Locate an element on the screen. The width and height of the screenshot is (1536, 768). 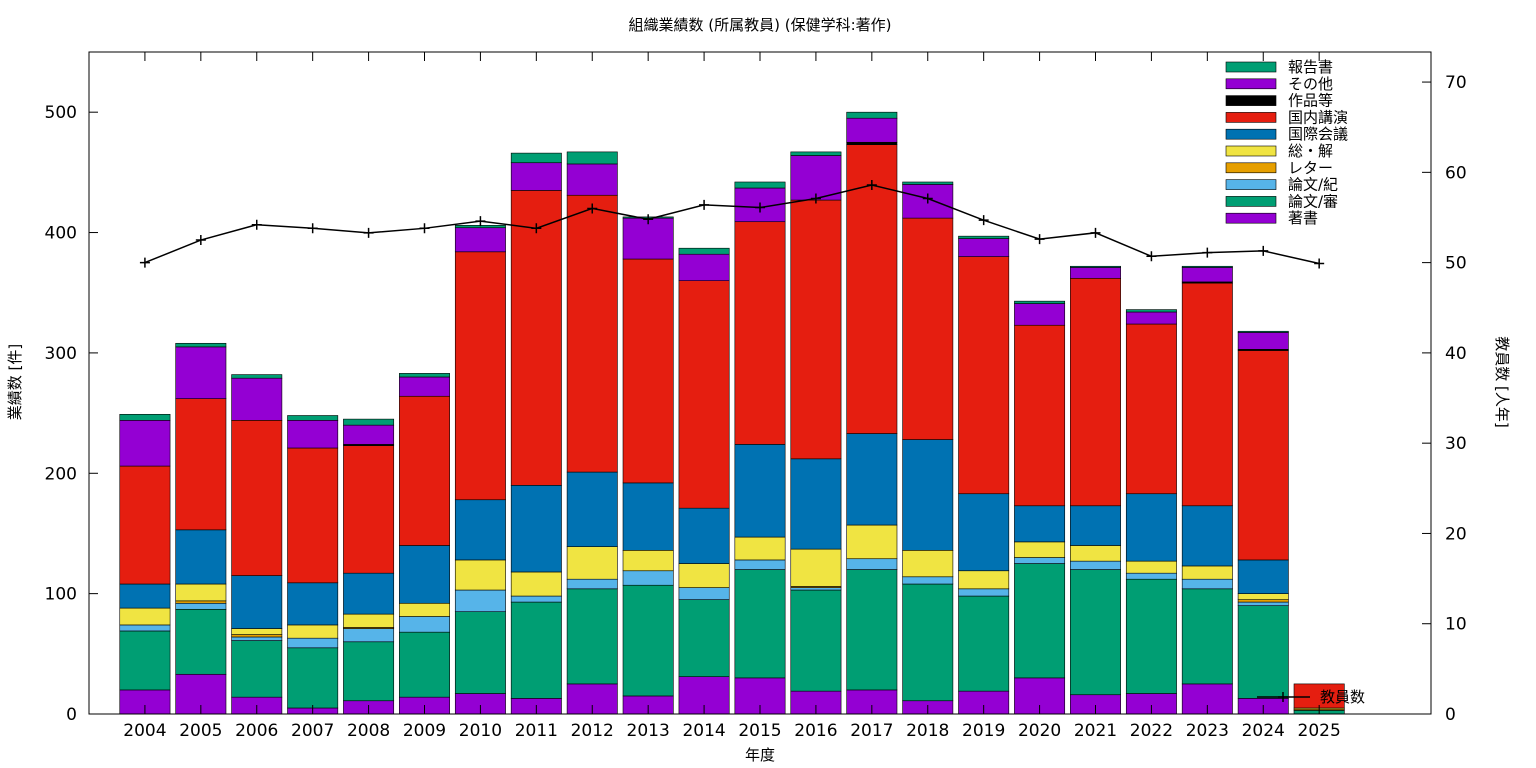
legend-line-marker is located at coordinates (1283, 697).